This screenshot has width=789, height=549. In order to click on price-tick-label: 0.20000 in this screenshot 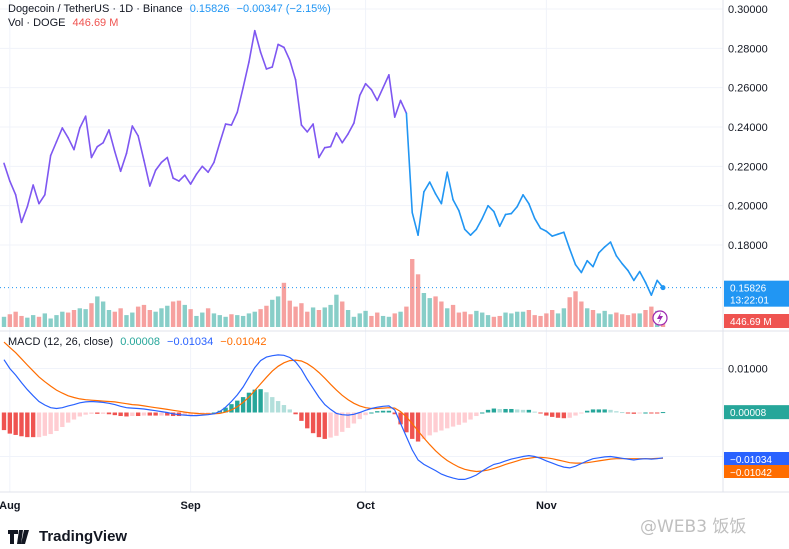, I will do `click(748, 207)`.